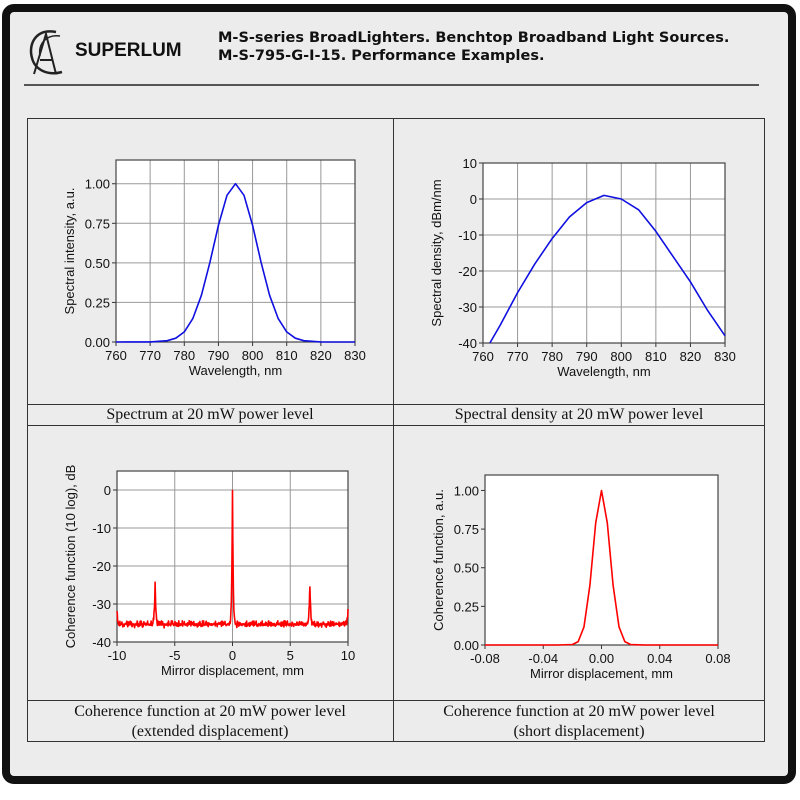  What do you see at coordinates (579, 731) in the screenshot?
I see `caption-line: (short displacement)` at bounding box center [579, 731].